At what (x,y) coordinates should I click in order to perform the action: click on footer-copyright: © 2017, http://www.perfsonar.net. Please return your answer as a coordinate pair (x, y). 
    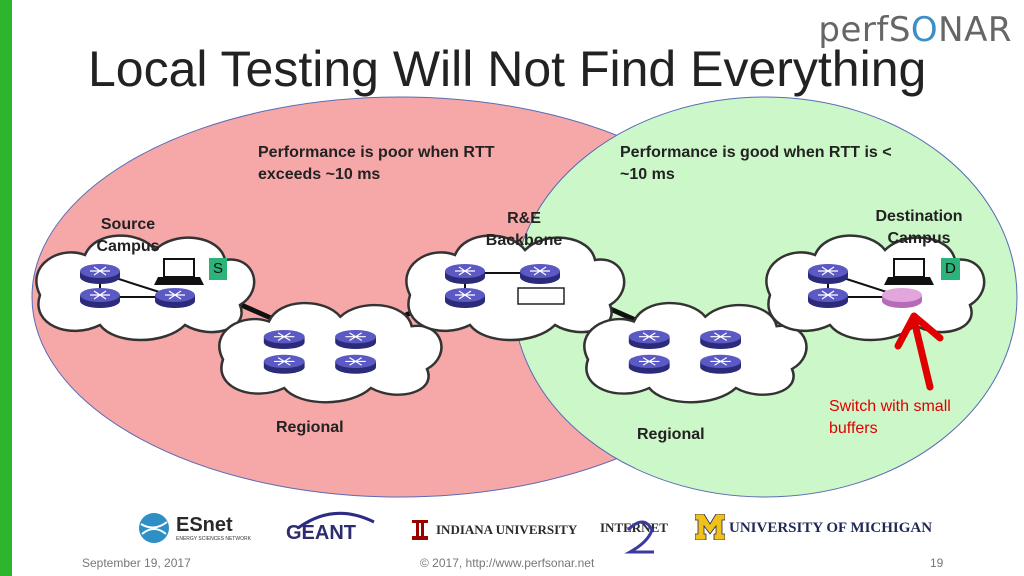
    Looking at the image, I should click on (507, 563).